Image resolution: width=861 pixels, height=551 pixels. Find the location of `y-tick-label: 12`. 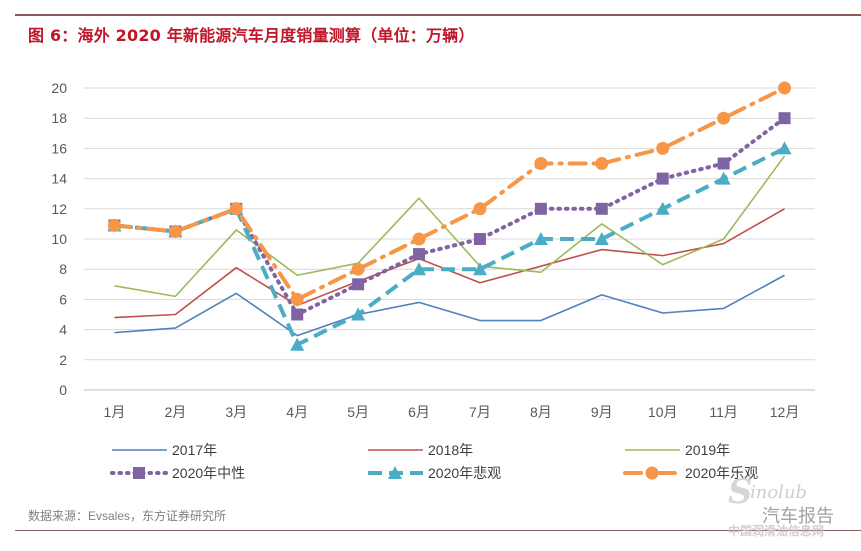

y-tick-label: 12 is located at coordinates (59, 209).